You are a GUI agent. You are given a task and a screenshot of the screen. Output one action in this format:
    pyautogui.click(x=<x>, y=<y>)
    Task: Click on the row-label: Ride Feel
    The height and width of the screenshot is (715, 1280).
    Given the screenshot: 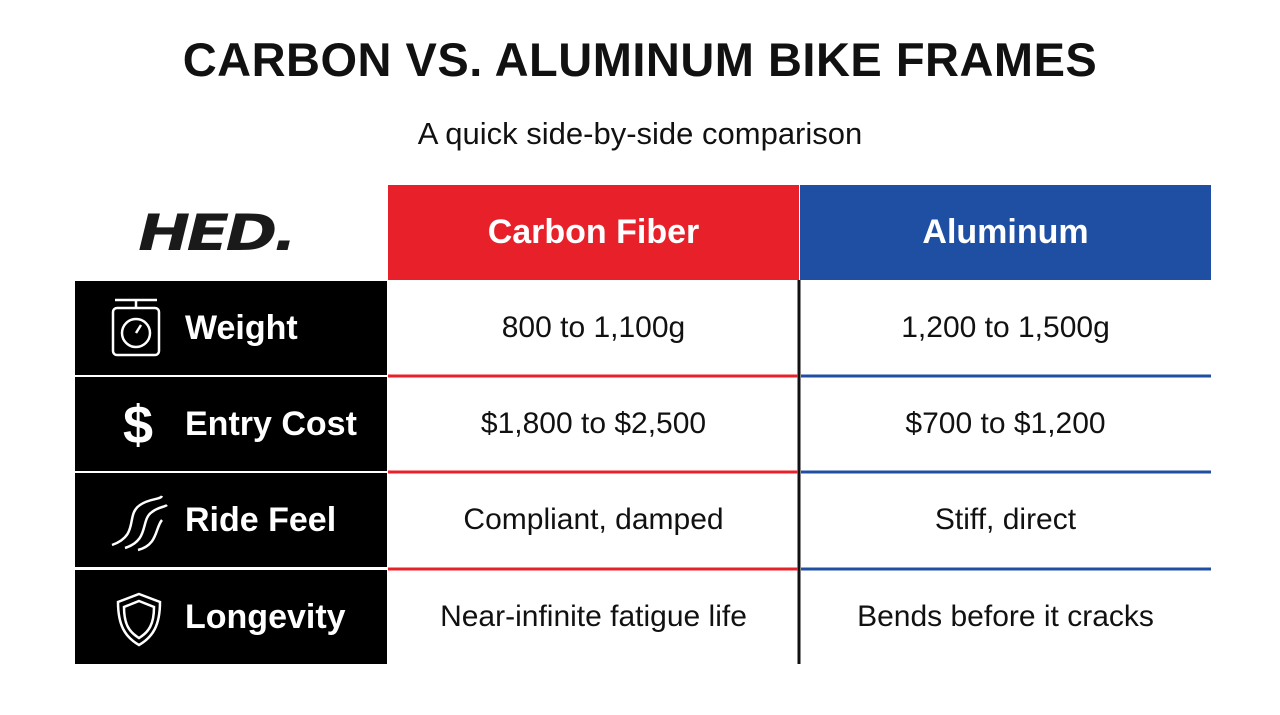 What is the action you would take?
    pyautogui.click(x=231, y=520)
    